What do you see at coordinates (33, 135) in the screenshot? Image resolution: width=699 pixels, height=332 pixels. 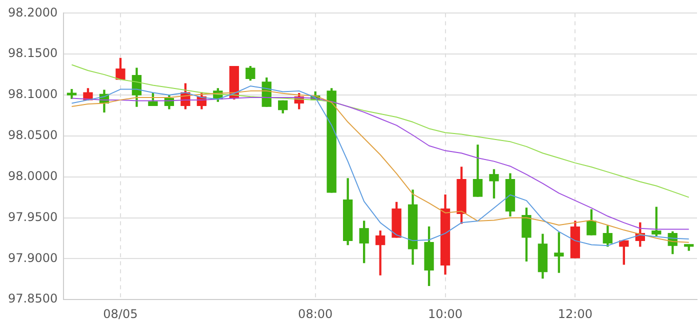 I see `y-tick-label: 98.0500` at bounding box center [33, 135].